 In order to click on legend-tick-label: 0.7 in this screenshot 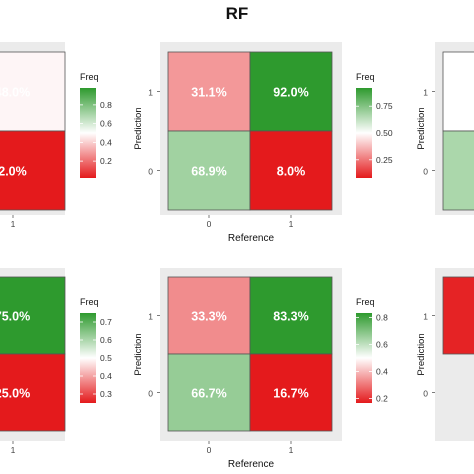, I will do `click(106, 322)`.